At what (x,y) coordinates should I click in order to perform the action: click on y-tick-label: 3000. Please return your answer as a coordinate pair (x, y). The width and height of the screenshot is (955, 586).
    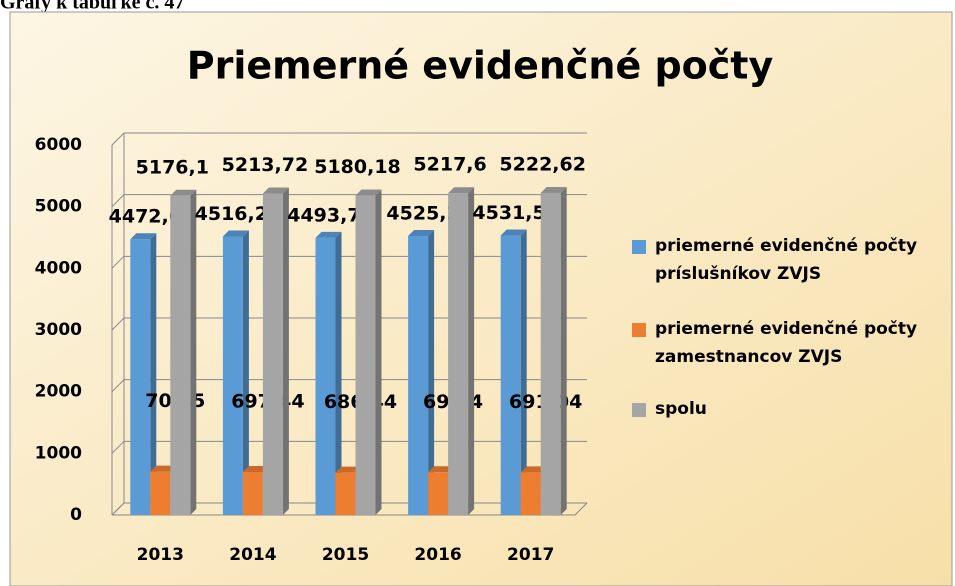
    Looking at the image, I should click on (58, 330).